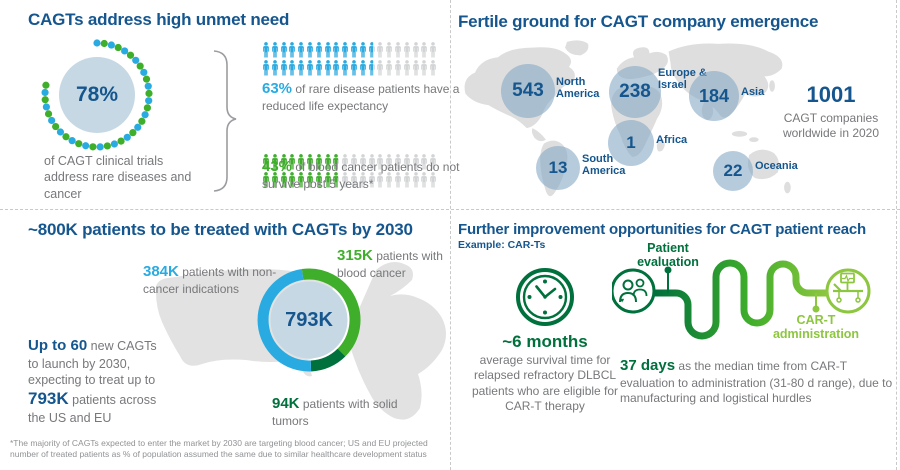  What do you see at coordinates (635, 92) in the screenshot?
I see `region-bubble-europe-israel: 238` at bounding box center [635, 92].